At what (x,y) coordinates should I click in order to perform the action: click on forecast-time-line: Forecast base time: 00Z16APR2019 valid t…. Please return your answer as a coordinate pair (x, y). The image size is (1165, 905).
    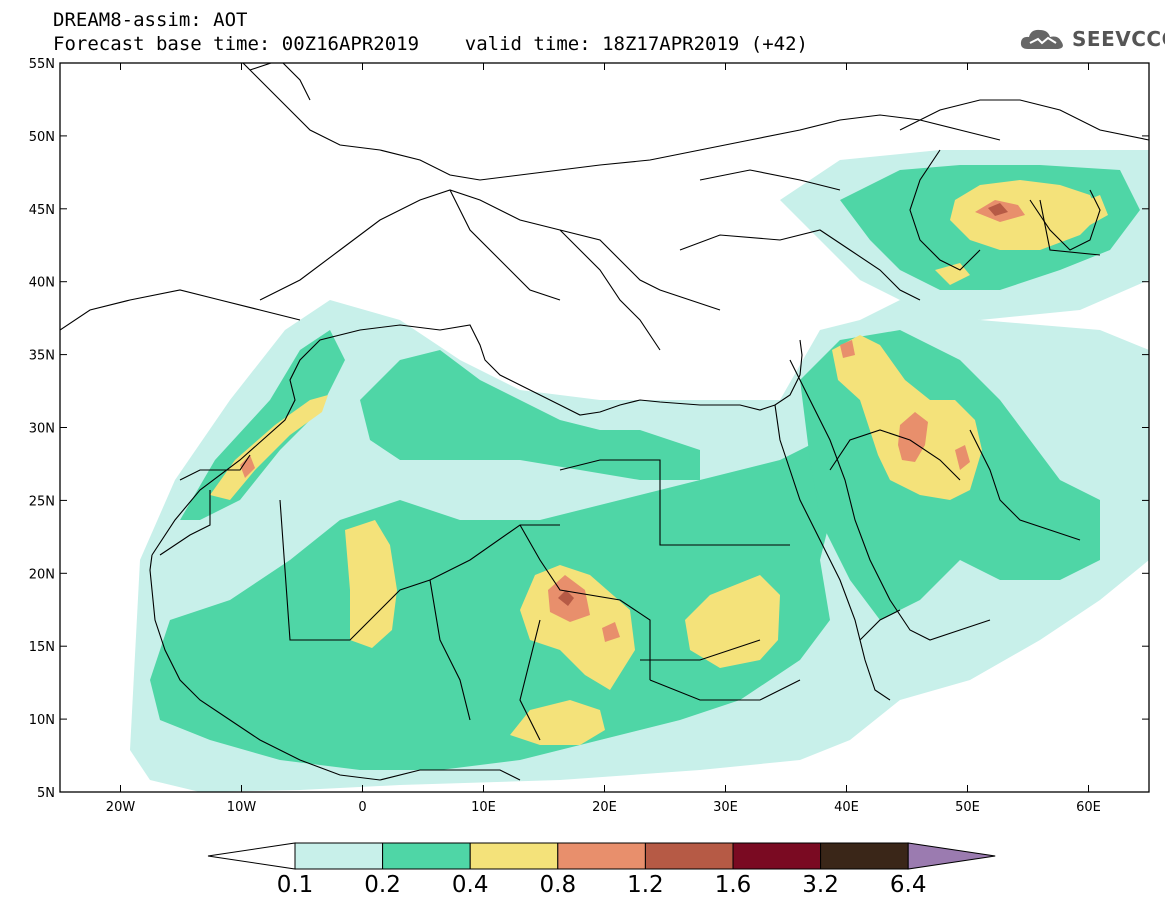
    Looking at the image, I should click on (430, 44).